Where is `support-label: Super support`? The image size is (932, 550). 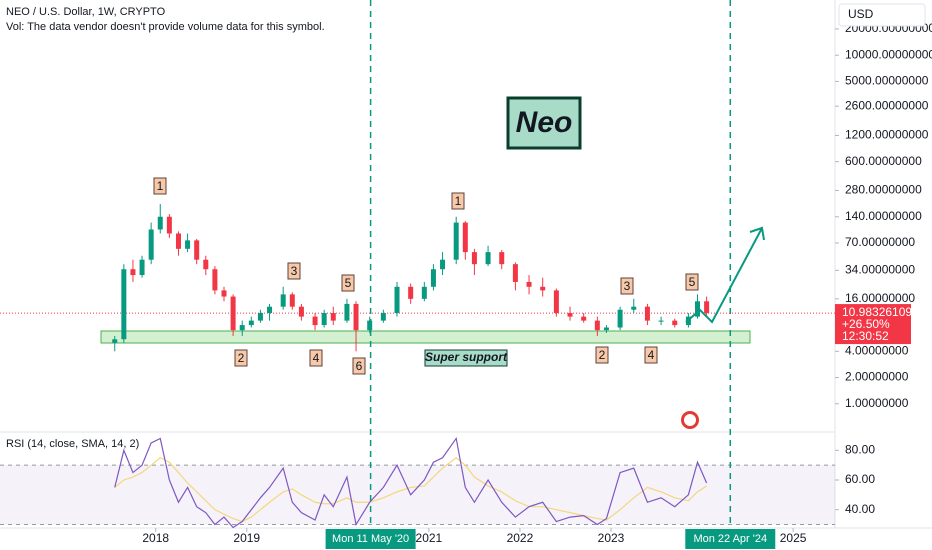
support-label: Super support is located at coordinates (466, 357).